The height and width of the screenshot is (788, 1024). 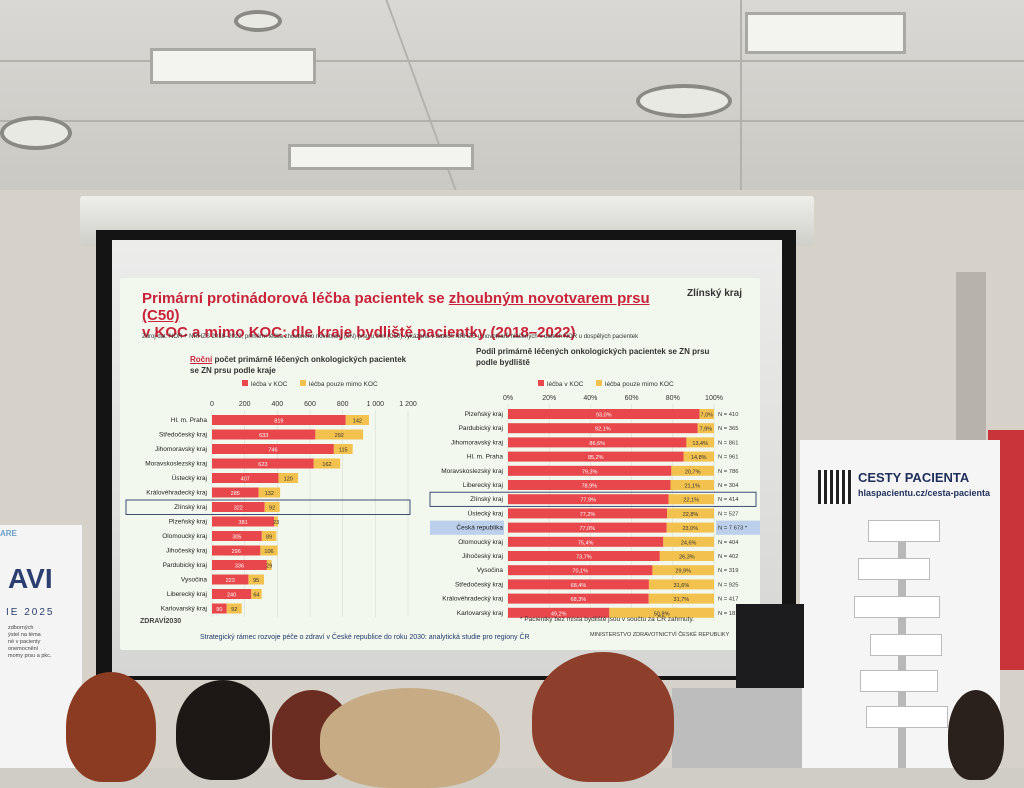 I want to click on left-banner-year: IE 2025, so click(x=30, y=612).